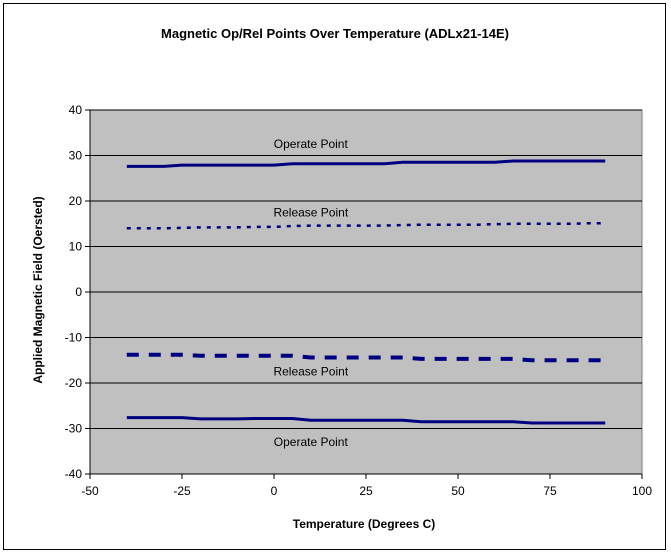 This screenshot has width=671, height=555. What do you see at coordinates (274, 491) in the screenshot?
I see `x-tick-label: 0` at bounding box center [274, 491].